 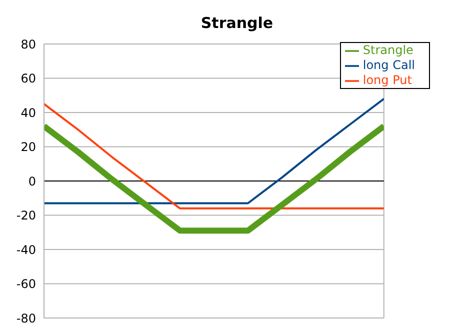 I want to click on legend-label: long Call, so click(x=388, y=65).